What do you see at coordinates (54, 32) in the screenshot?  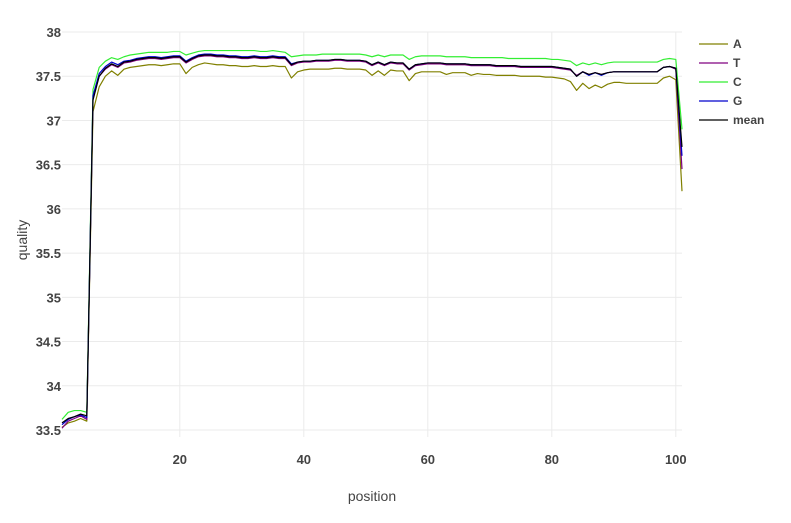 I see `y-tick-label: 38` at bounding box center [54, 32].